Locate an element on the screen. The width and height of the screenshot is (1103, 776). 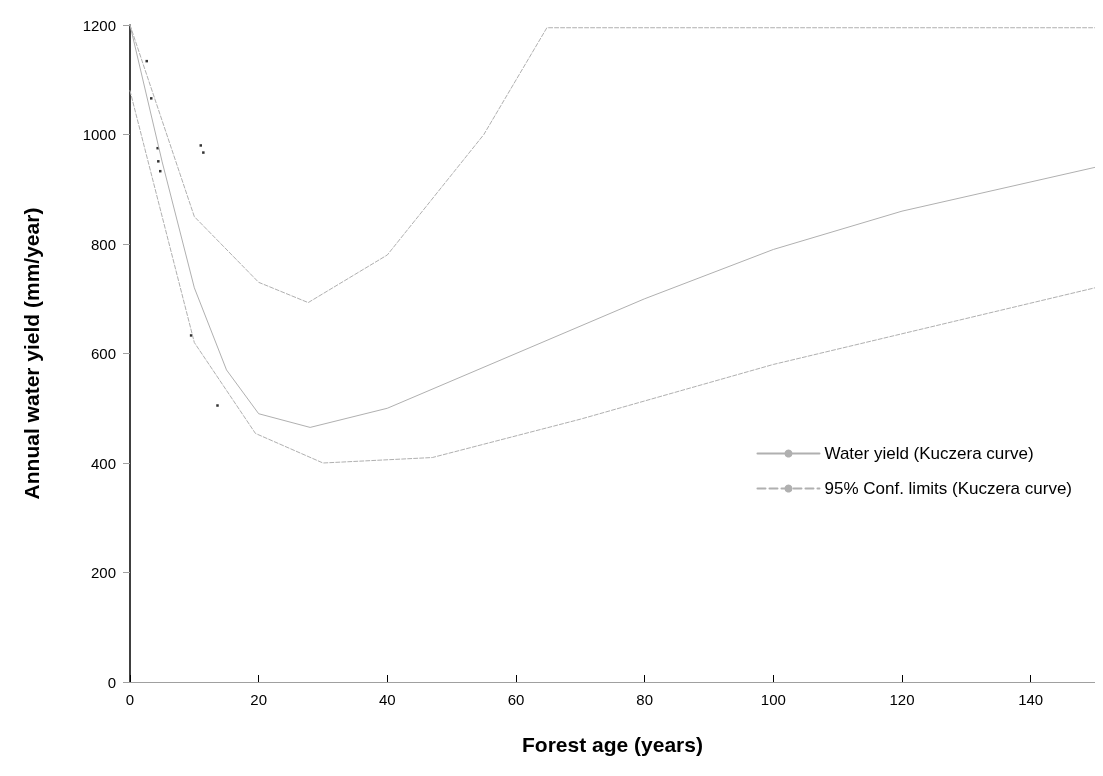
y-tick-label: 600 is located at coordinates (103, 353).